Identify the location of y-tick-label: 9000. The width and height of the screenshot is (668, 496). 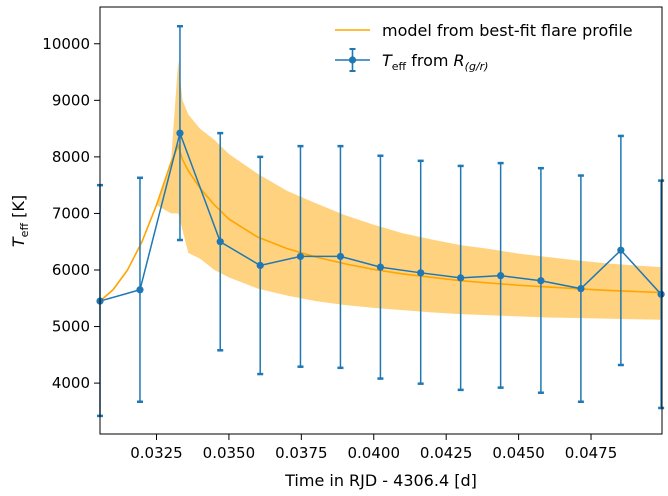
(71, 100).